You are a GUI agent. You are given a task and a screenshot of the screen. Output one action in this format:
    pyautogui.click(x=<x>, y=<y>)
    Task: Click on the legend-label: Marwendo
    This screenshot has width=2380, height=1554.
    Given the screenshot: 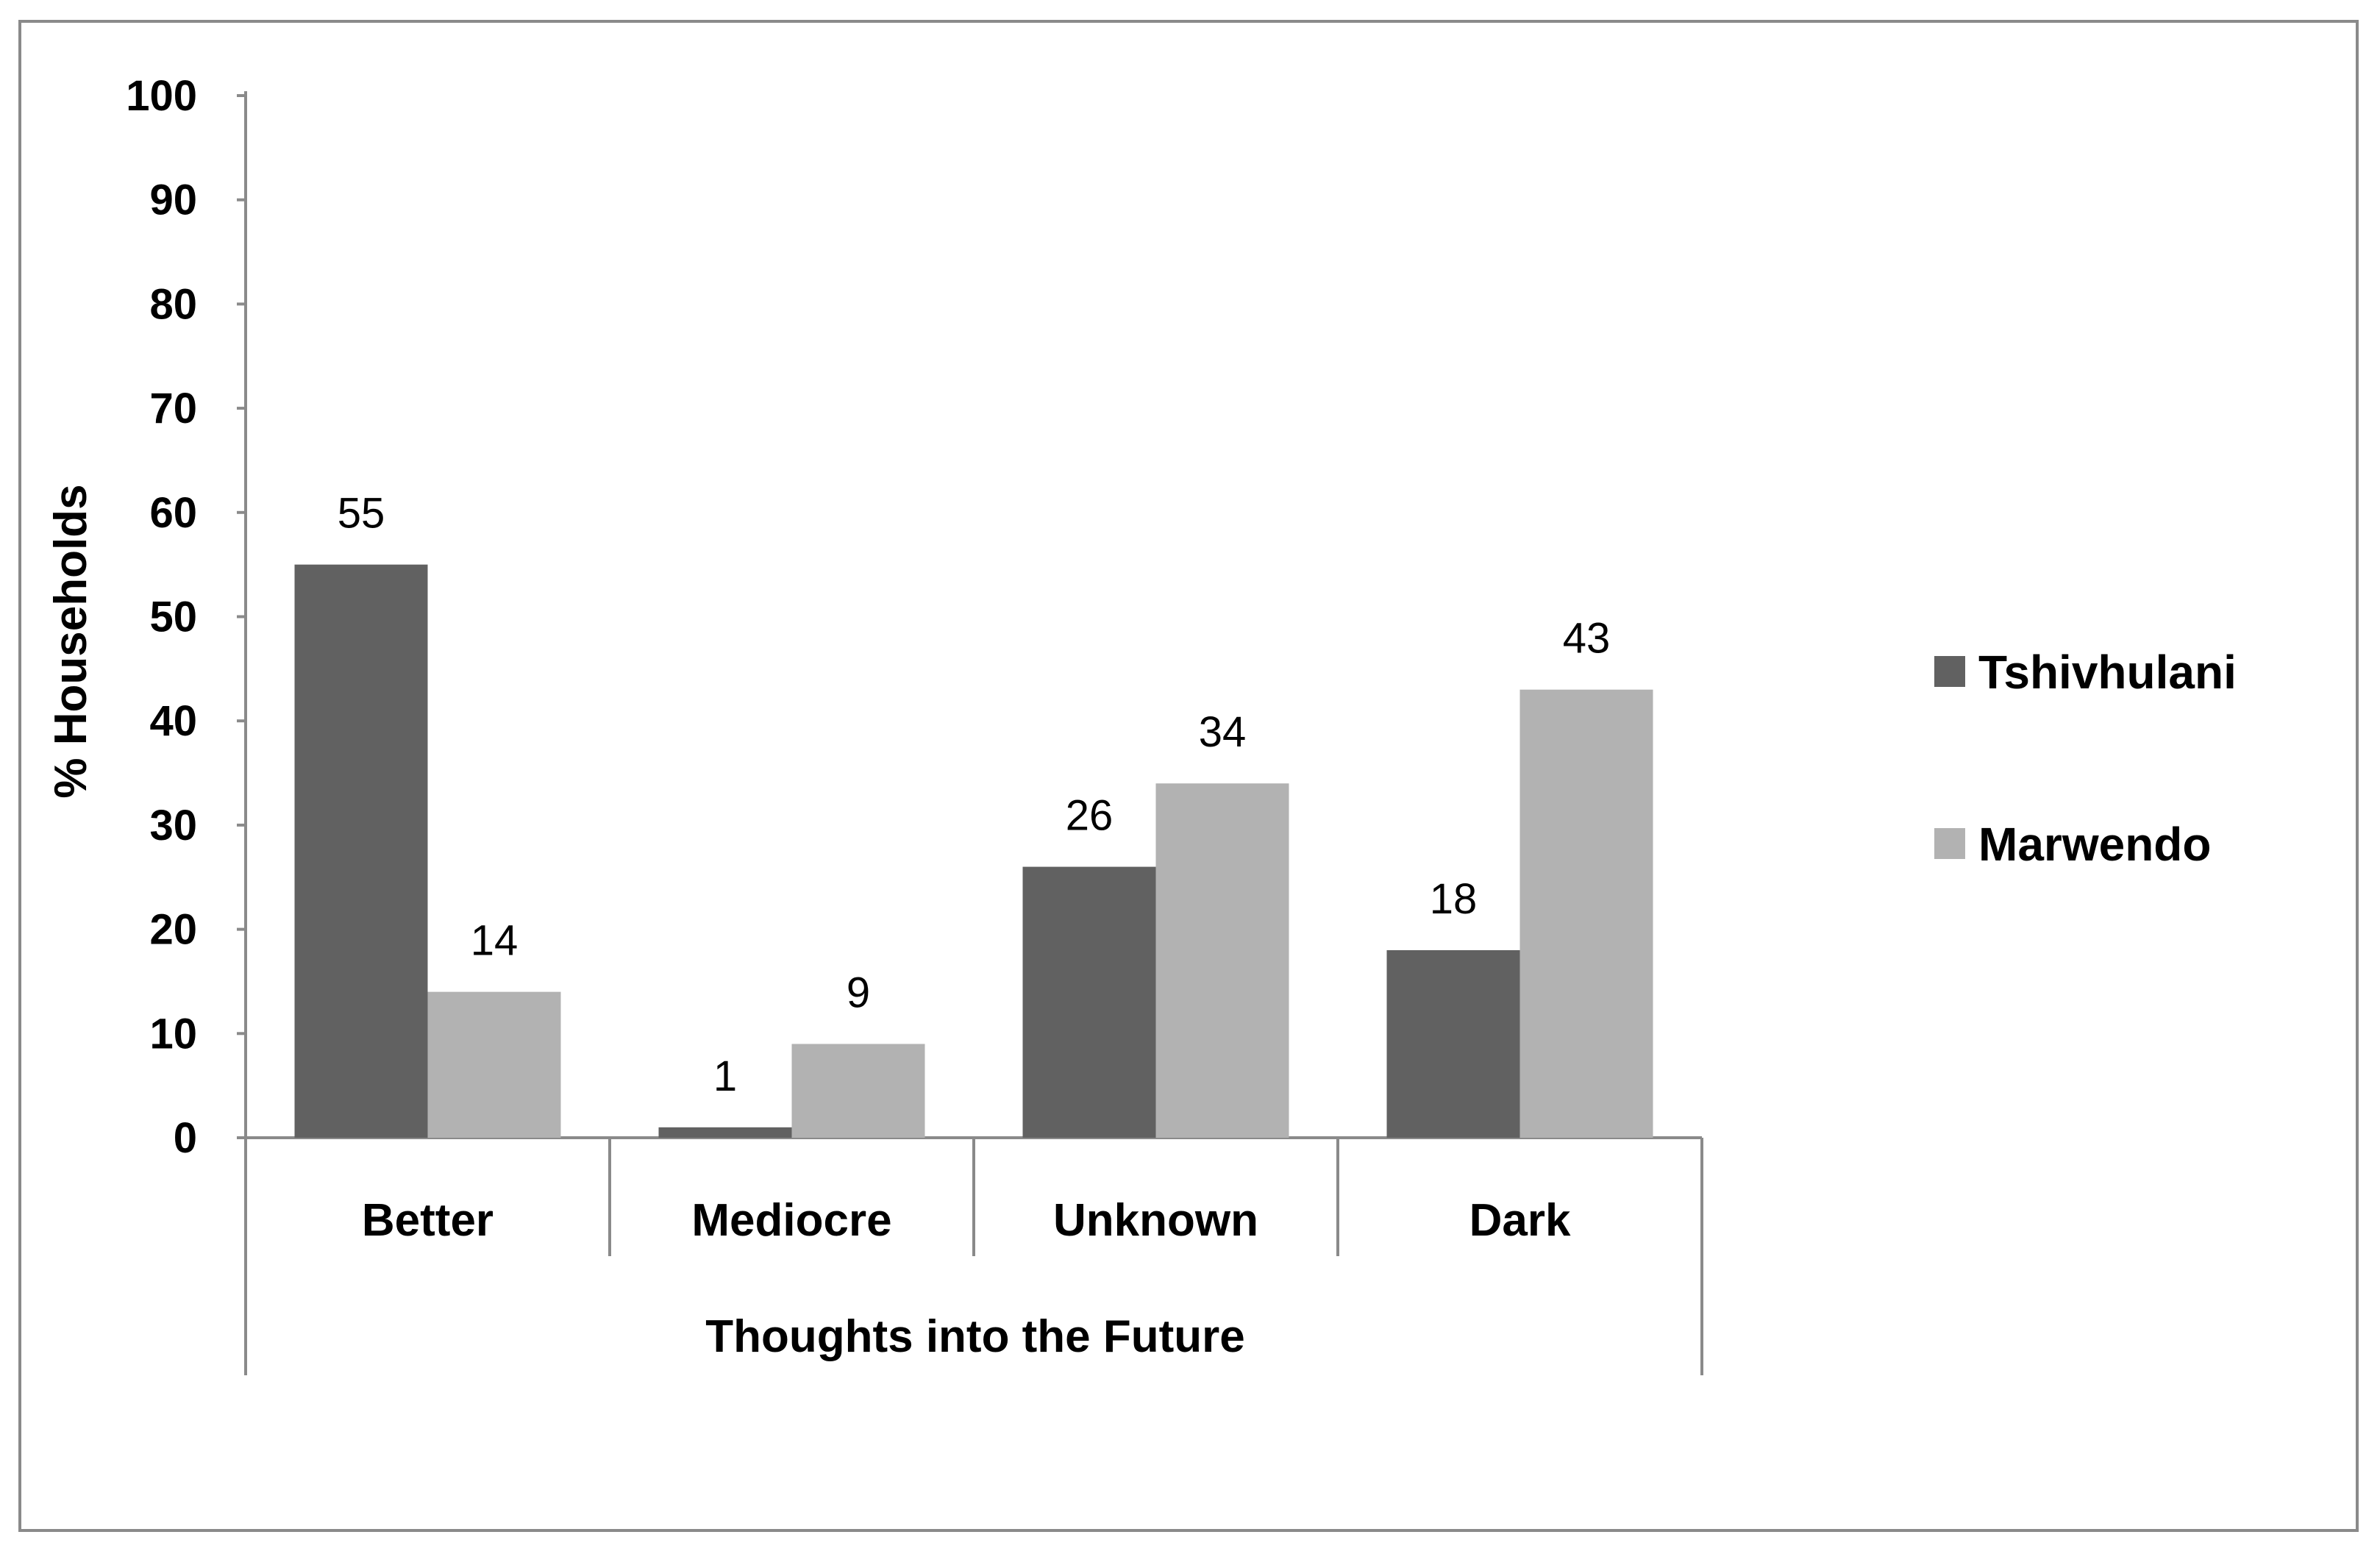 What is the action you would take?
    pyautogui.click(x=2095, y=845)
    